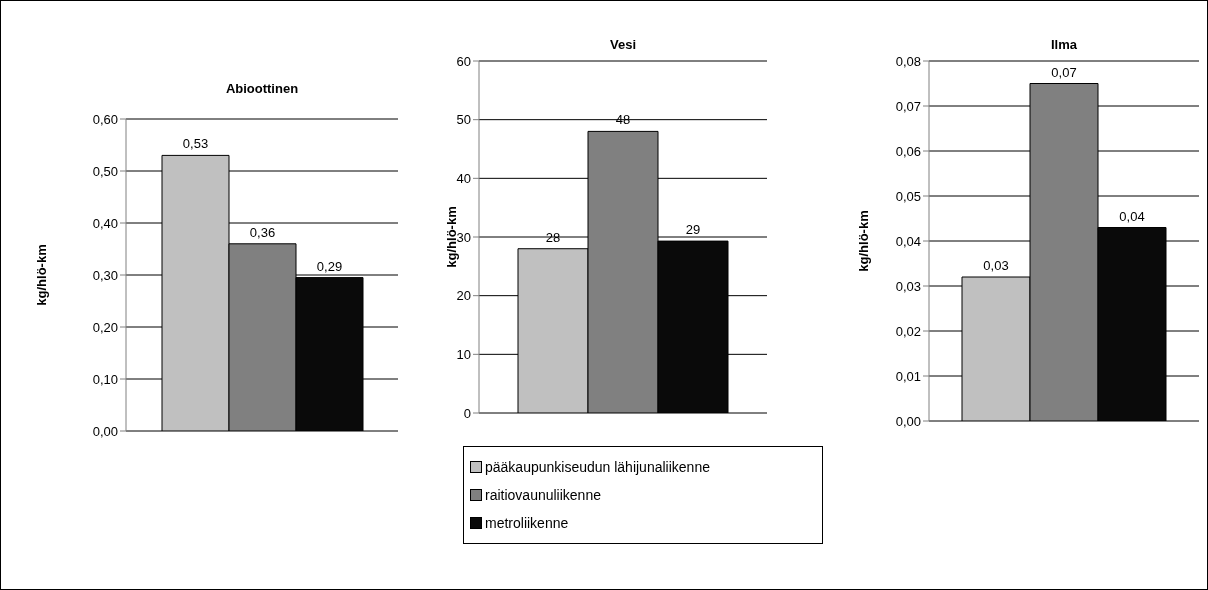  Describe the element at coordinates (463, 178) in the screenshot. I see `y-tick-label: 40` at that location.